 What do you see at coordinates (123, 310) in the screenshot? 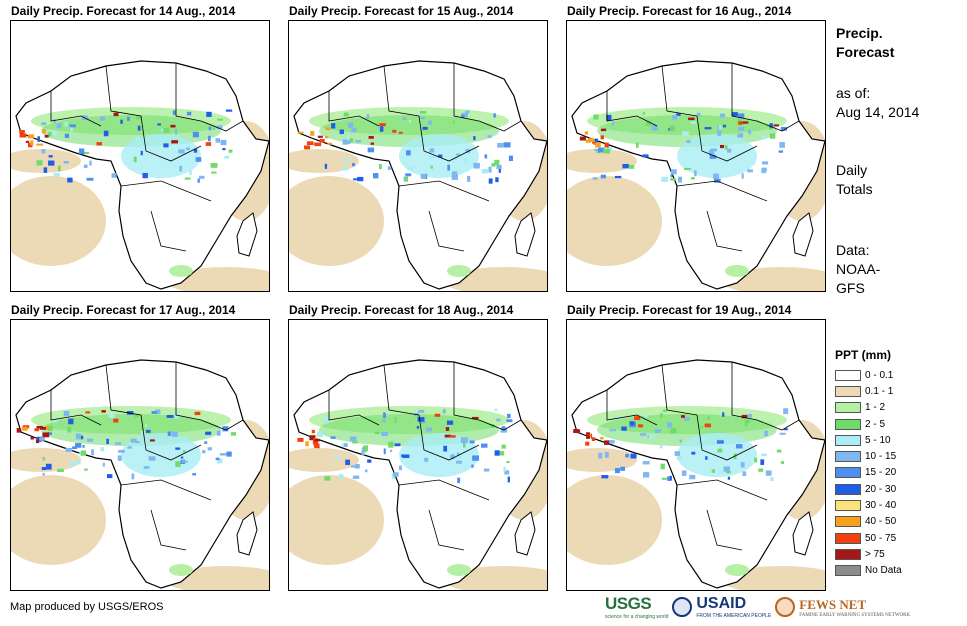
I see `panel-title: Daily Precip. Forecast for 17 Aug., 2014` at bounding box center [123, 310].